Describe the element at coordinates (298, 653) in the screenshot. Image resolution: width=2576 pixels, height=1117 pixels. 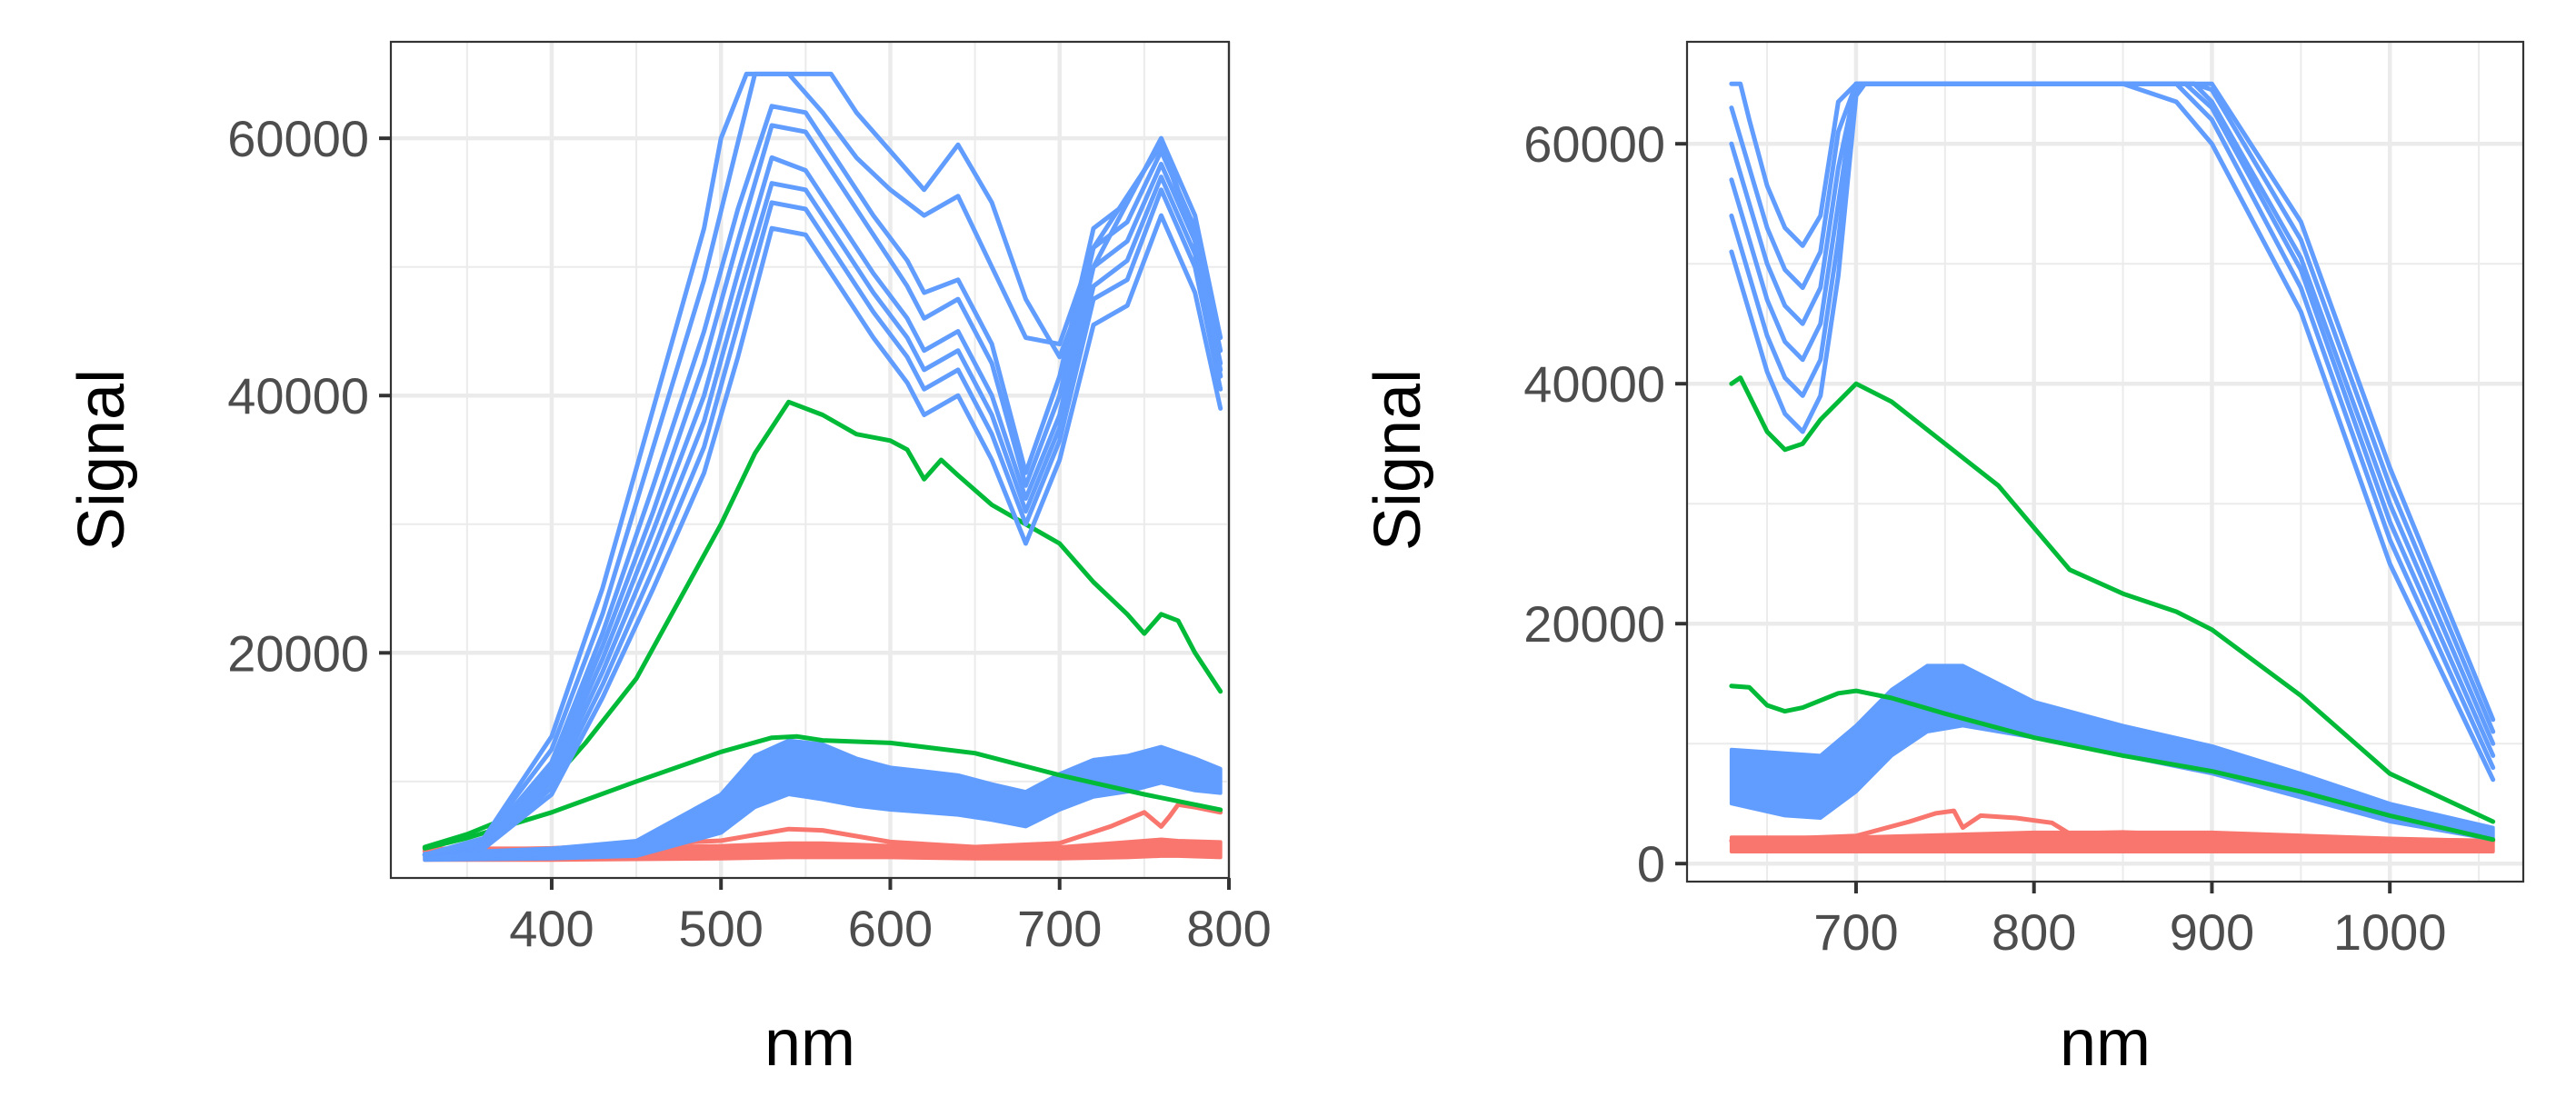
I see `left-y-tick-label: 20000` at that location.